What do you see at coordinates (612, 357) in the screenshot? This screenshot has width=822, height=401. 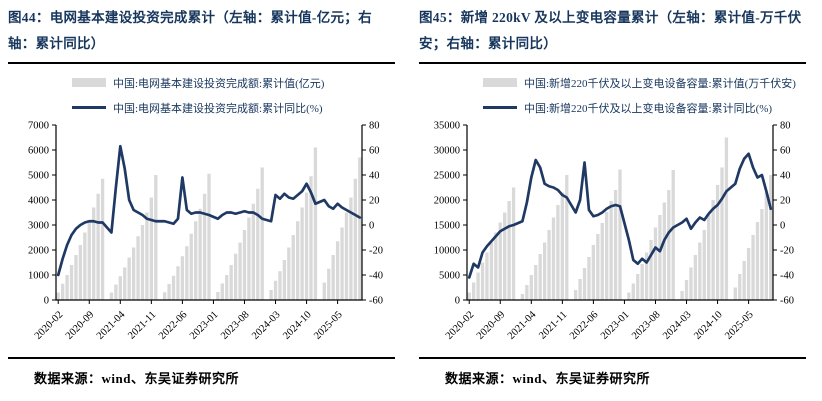 I see `divider-bottom-right` at bounding box center [612, 357].